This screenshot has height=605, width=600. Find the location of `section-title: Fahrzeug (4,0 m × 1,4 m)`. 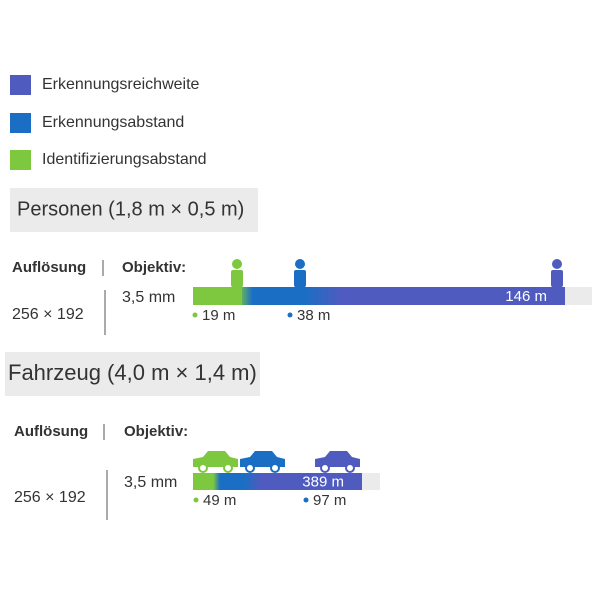

section-title: Fahrzeug (4,0 m × 1,4 m) is located at coordinates (132, 372).